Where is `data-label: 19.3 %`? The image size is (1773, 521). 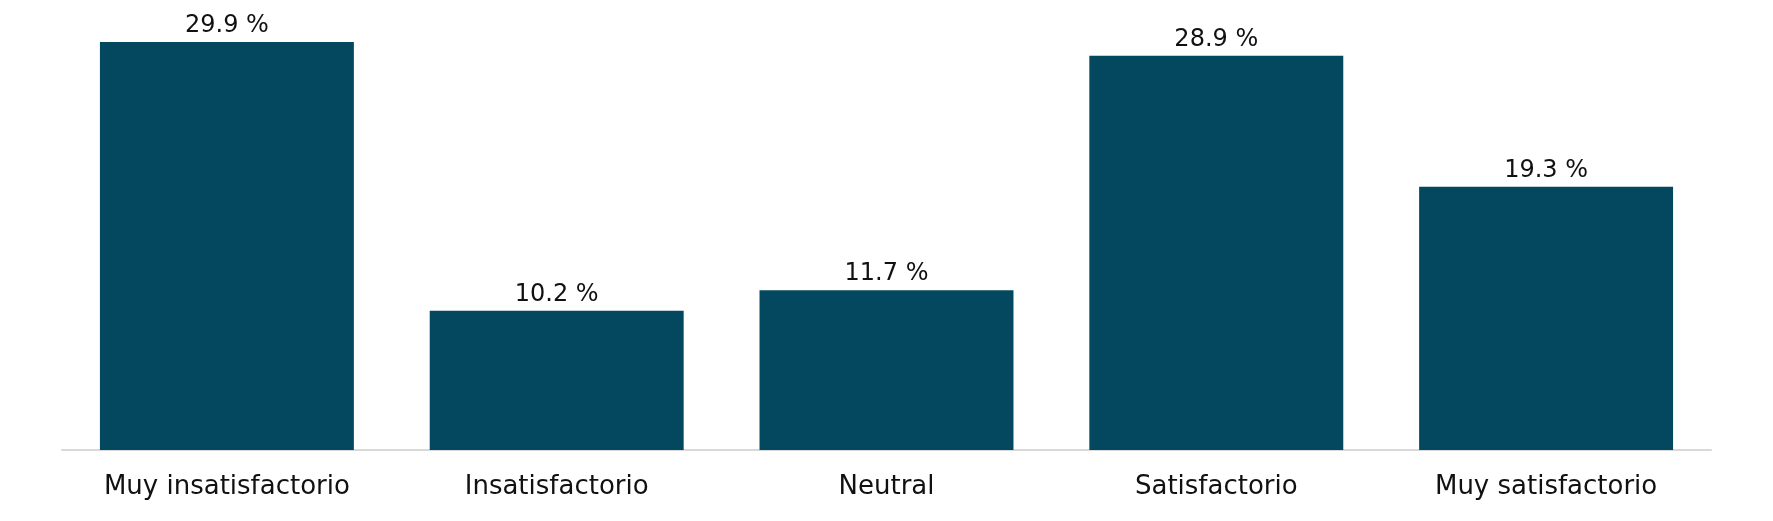 data-label: 19.3 % is located at coordinates (1546, 168).